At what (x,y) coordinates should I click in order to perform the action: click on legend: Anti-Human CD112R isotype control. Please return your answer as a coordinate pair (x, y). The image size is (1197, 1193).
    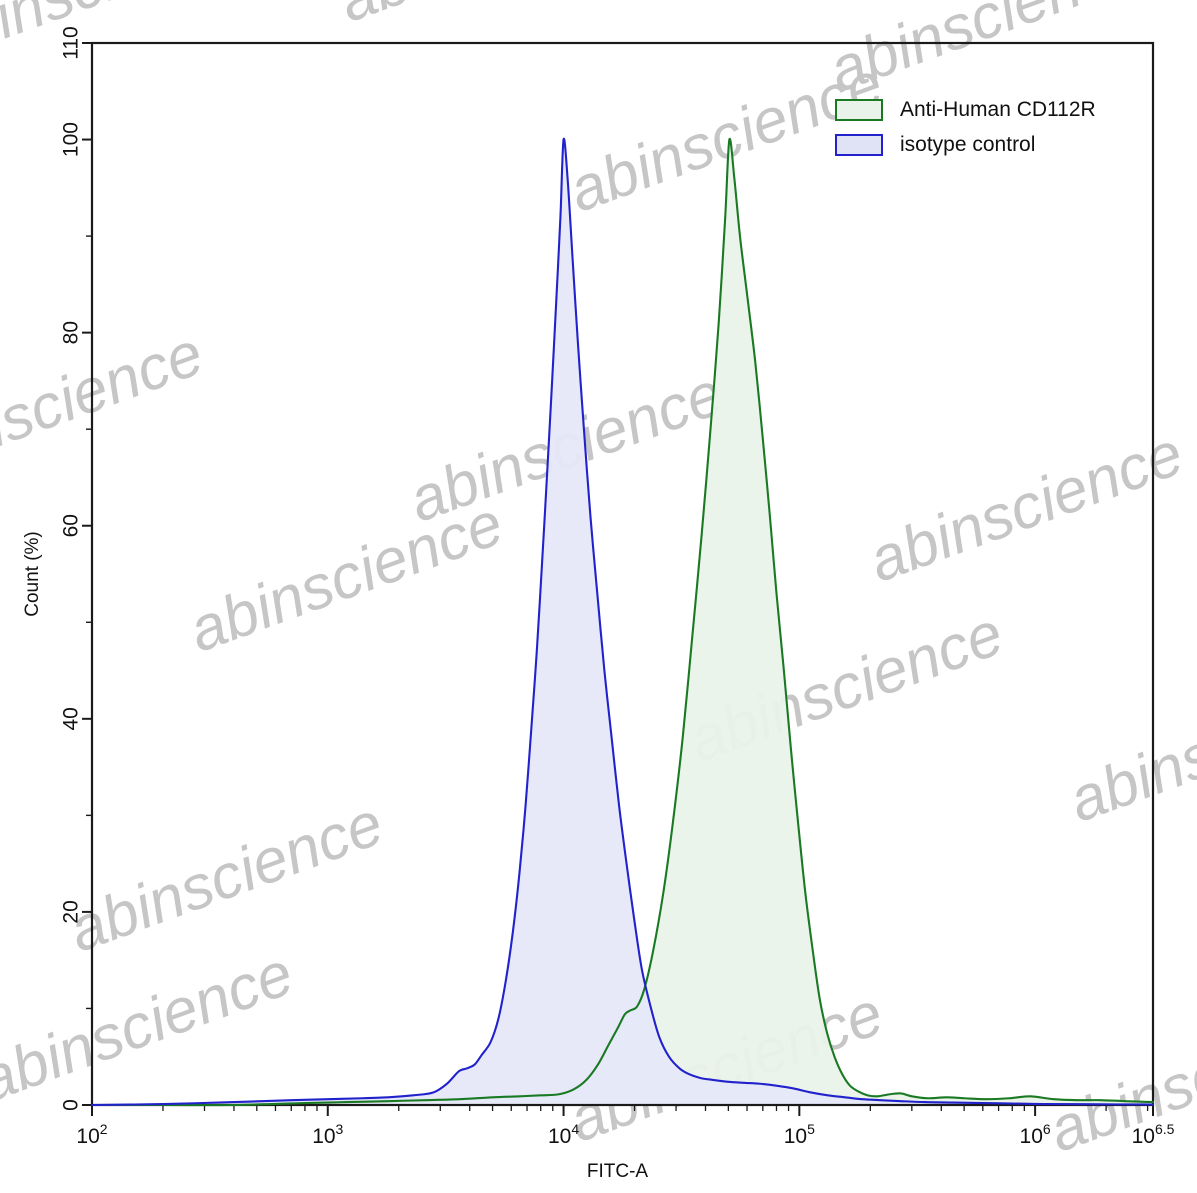
    Looking at the image, I should click on (965, 127).